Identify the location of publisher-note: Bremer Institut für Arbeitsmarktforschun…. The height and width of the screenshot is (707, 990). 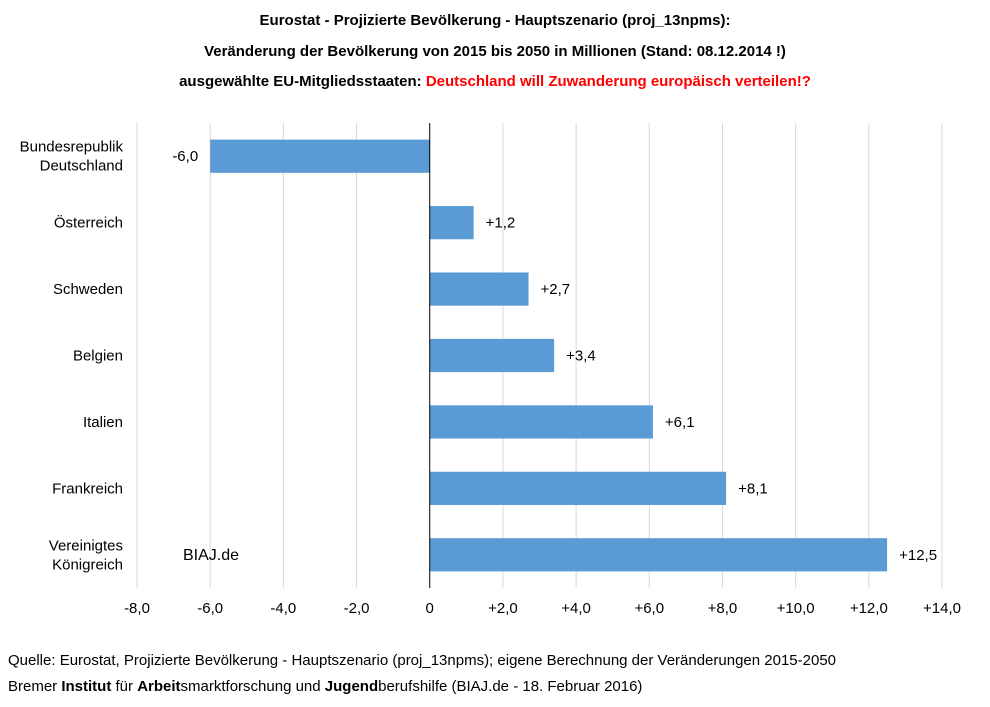
(325, 686).